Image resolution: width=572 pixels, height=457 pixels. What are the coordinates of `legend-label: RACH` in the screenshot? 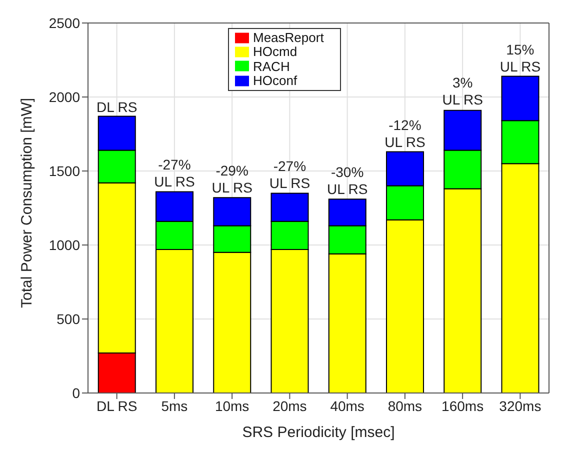 It's located at (271, 66).